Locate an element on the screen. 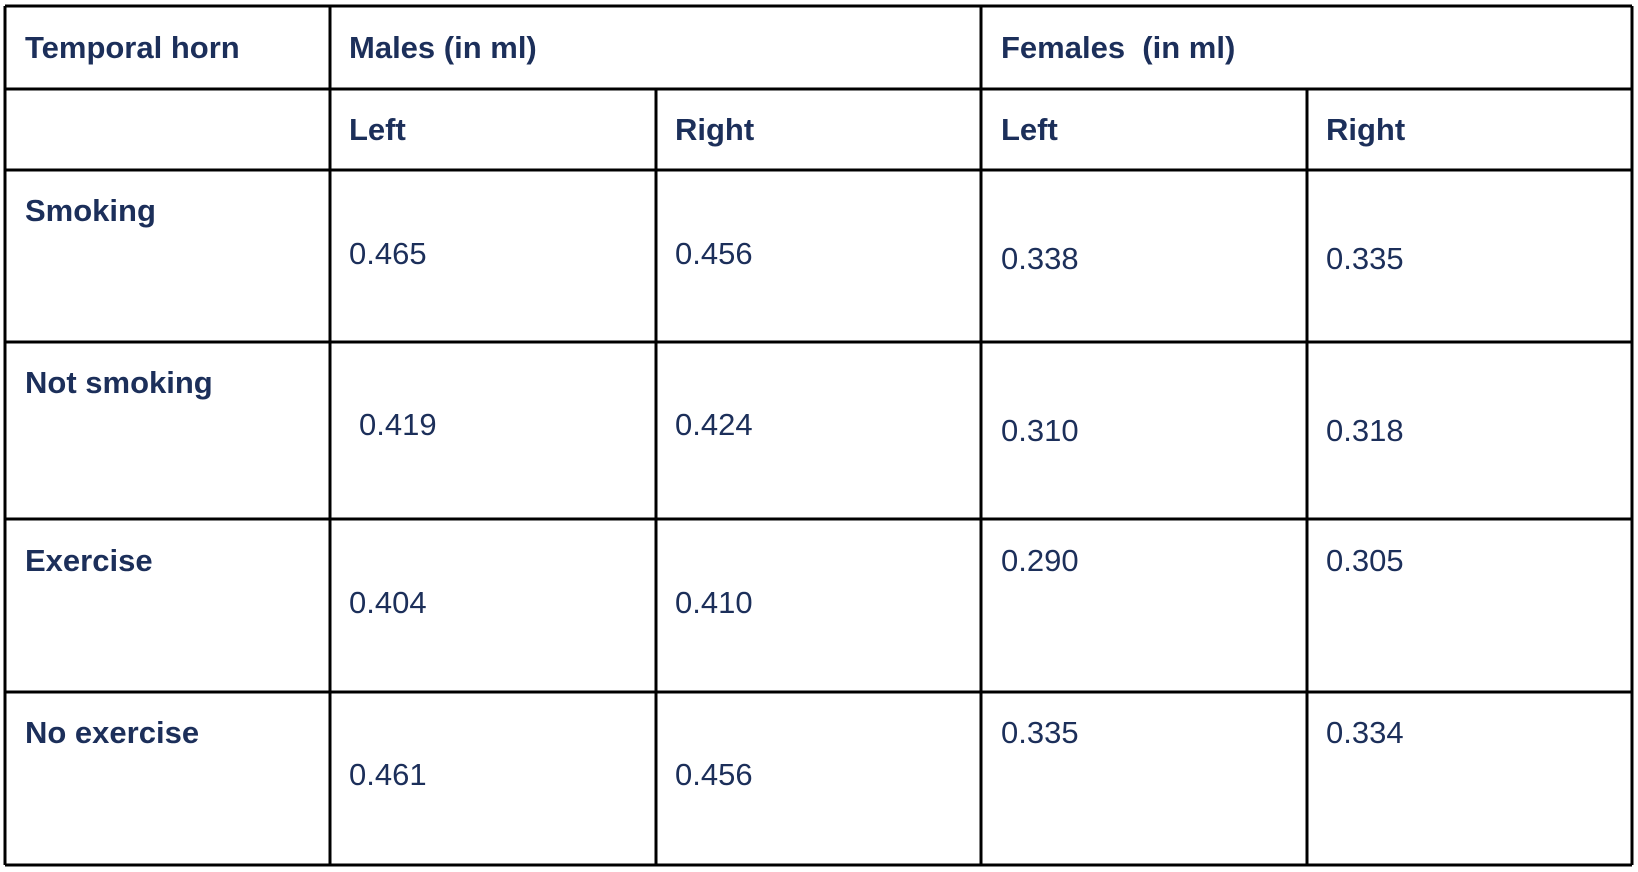 The height and width of the screenshot is (872, 1638). value-cell: 0.404 is located at coordinates (388, 602).